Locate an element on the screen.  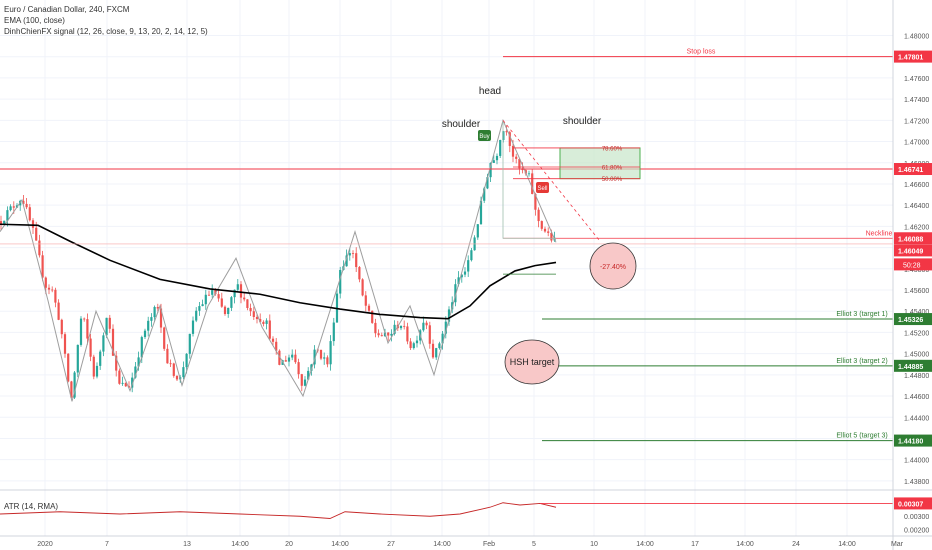
symbol-title: Euro / Canadian Dollar, 240, FXCM is located at coordinates (67, 9).